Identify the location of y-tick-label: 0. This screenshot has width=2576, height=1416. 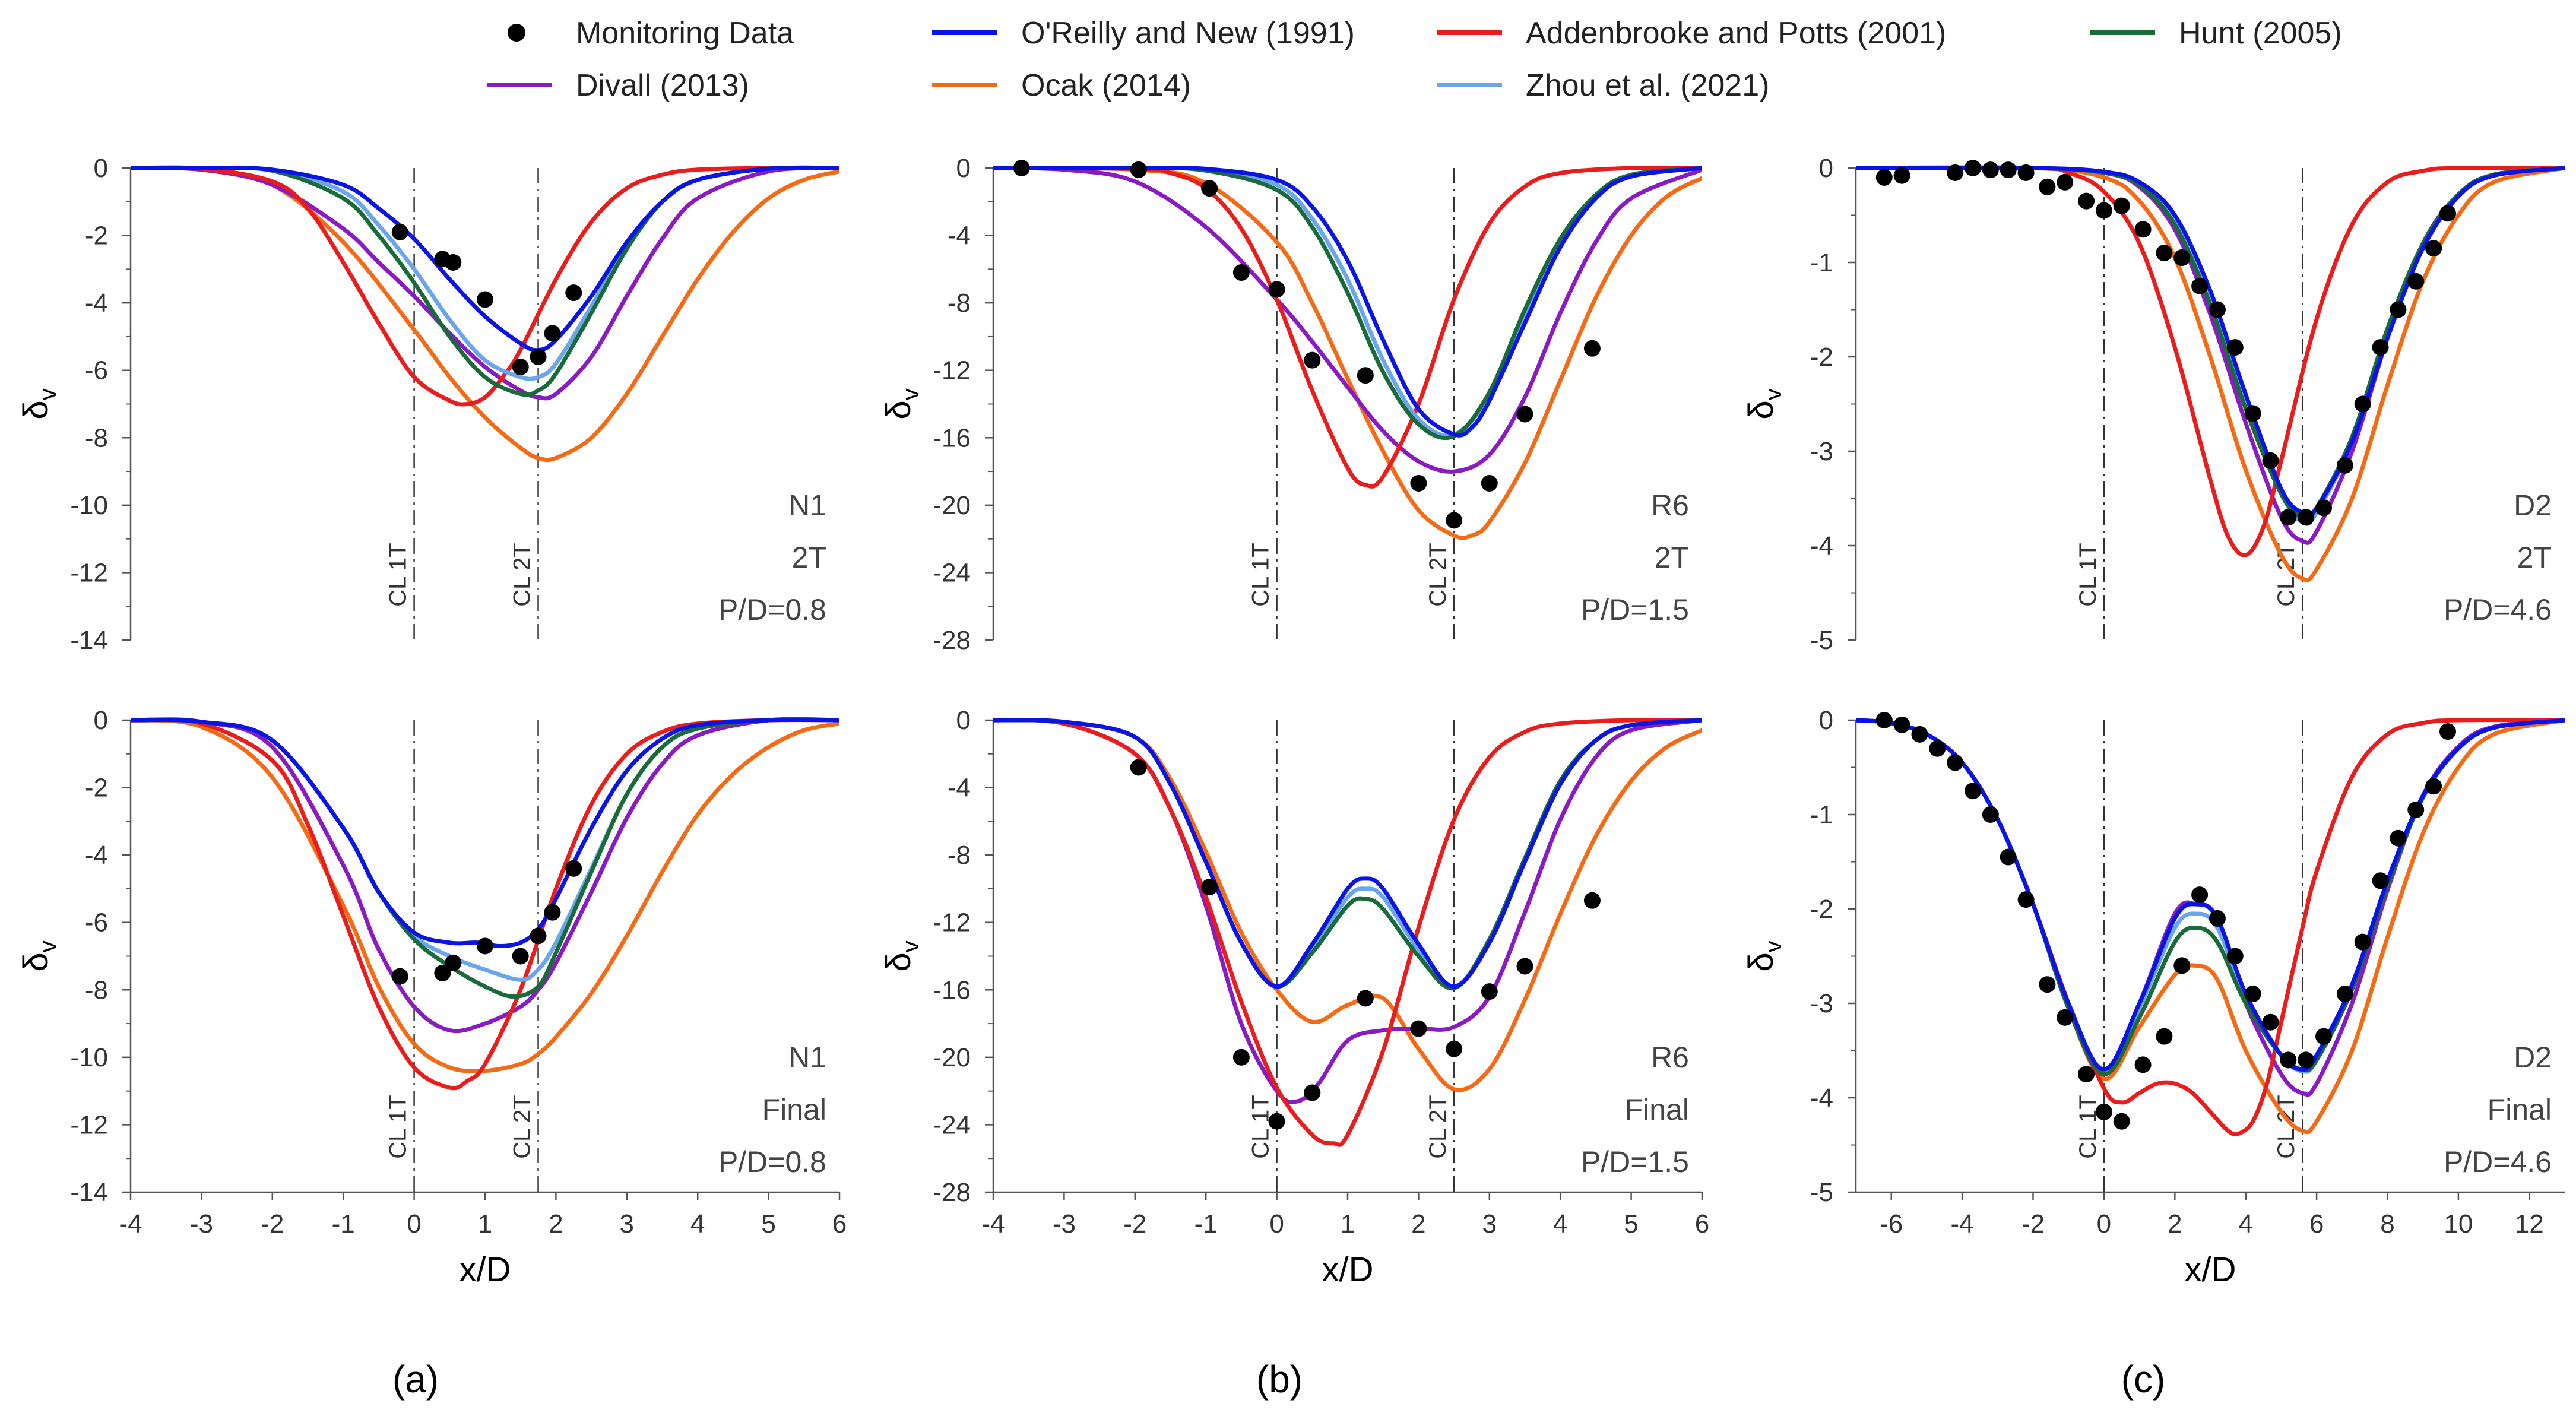
(101, 720).